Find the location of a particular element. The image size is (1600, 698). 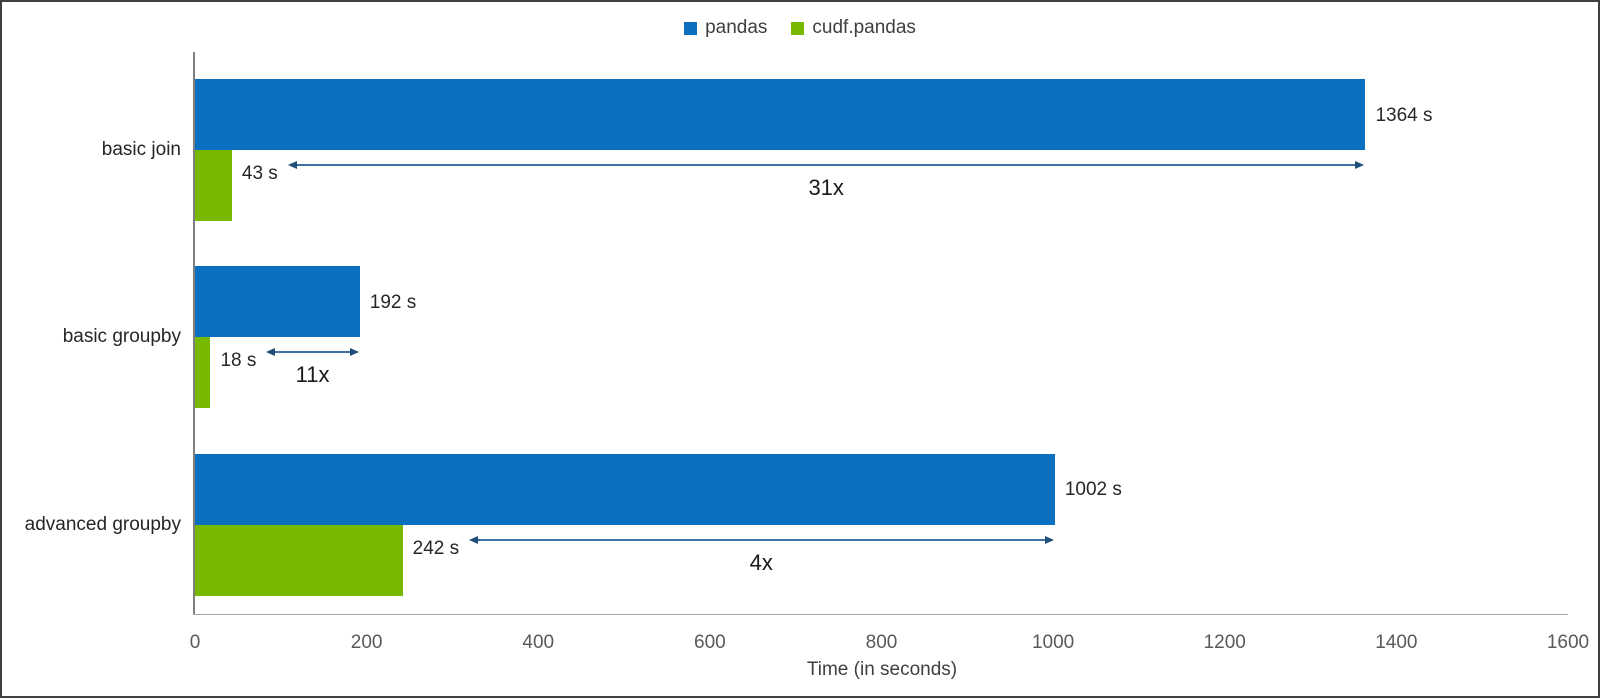

x-tick-1200: 1200 is located at coordinates (1224, 642).